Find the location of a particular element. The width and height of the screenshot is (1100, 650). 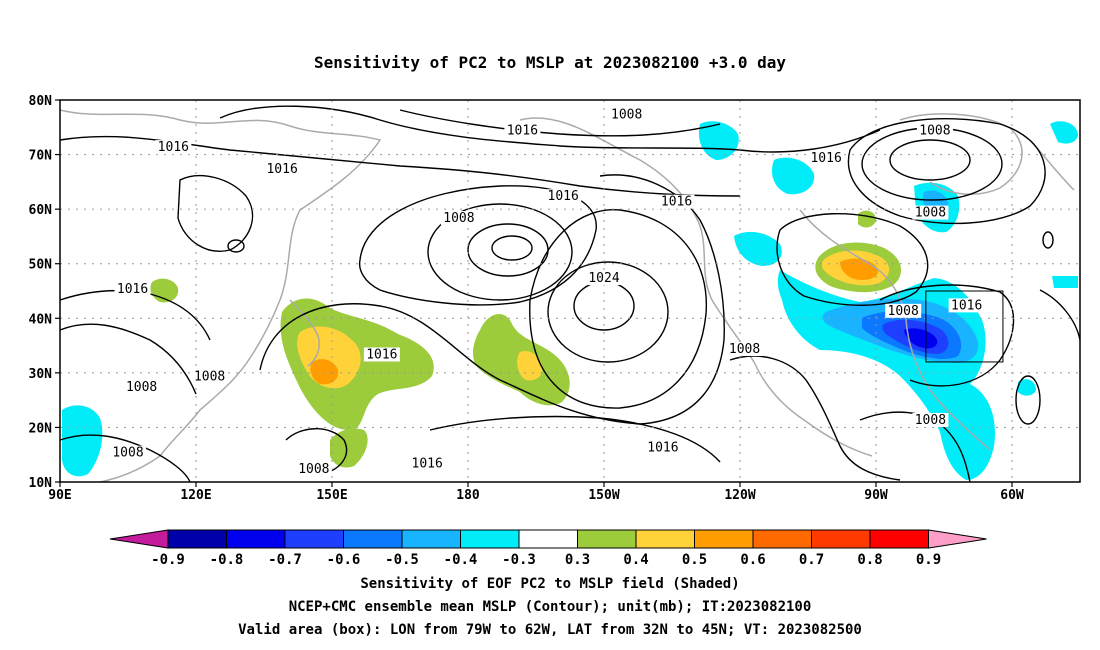

lat-tick-label: 80N is located at coordinates (41, 101).